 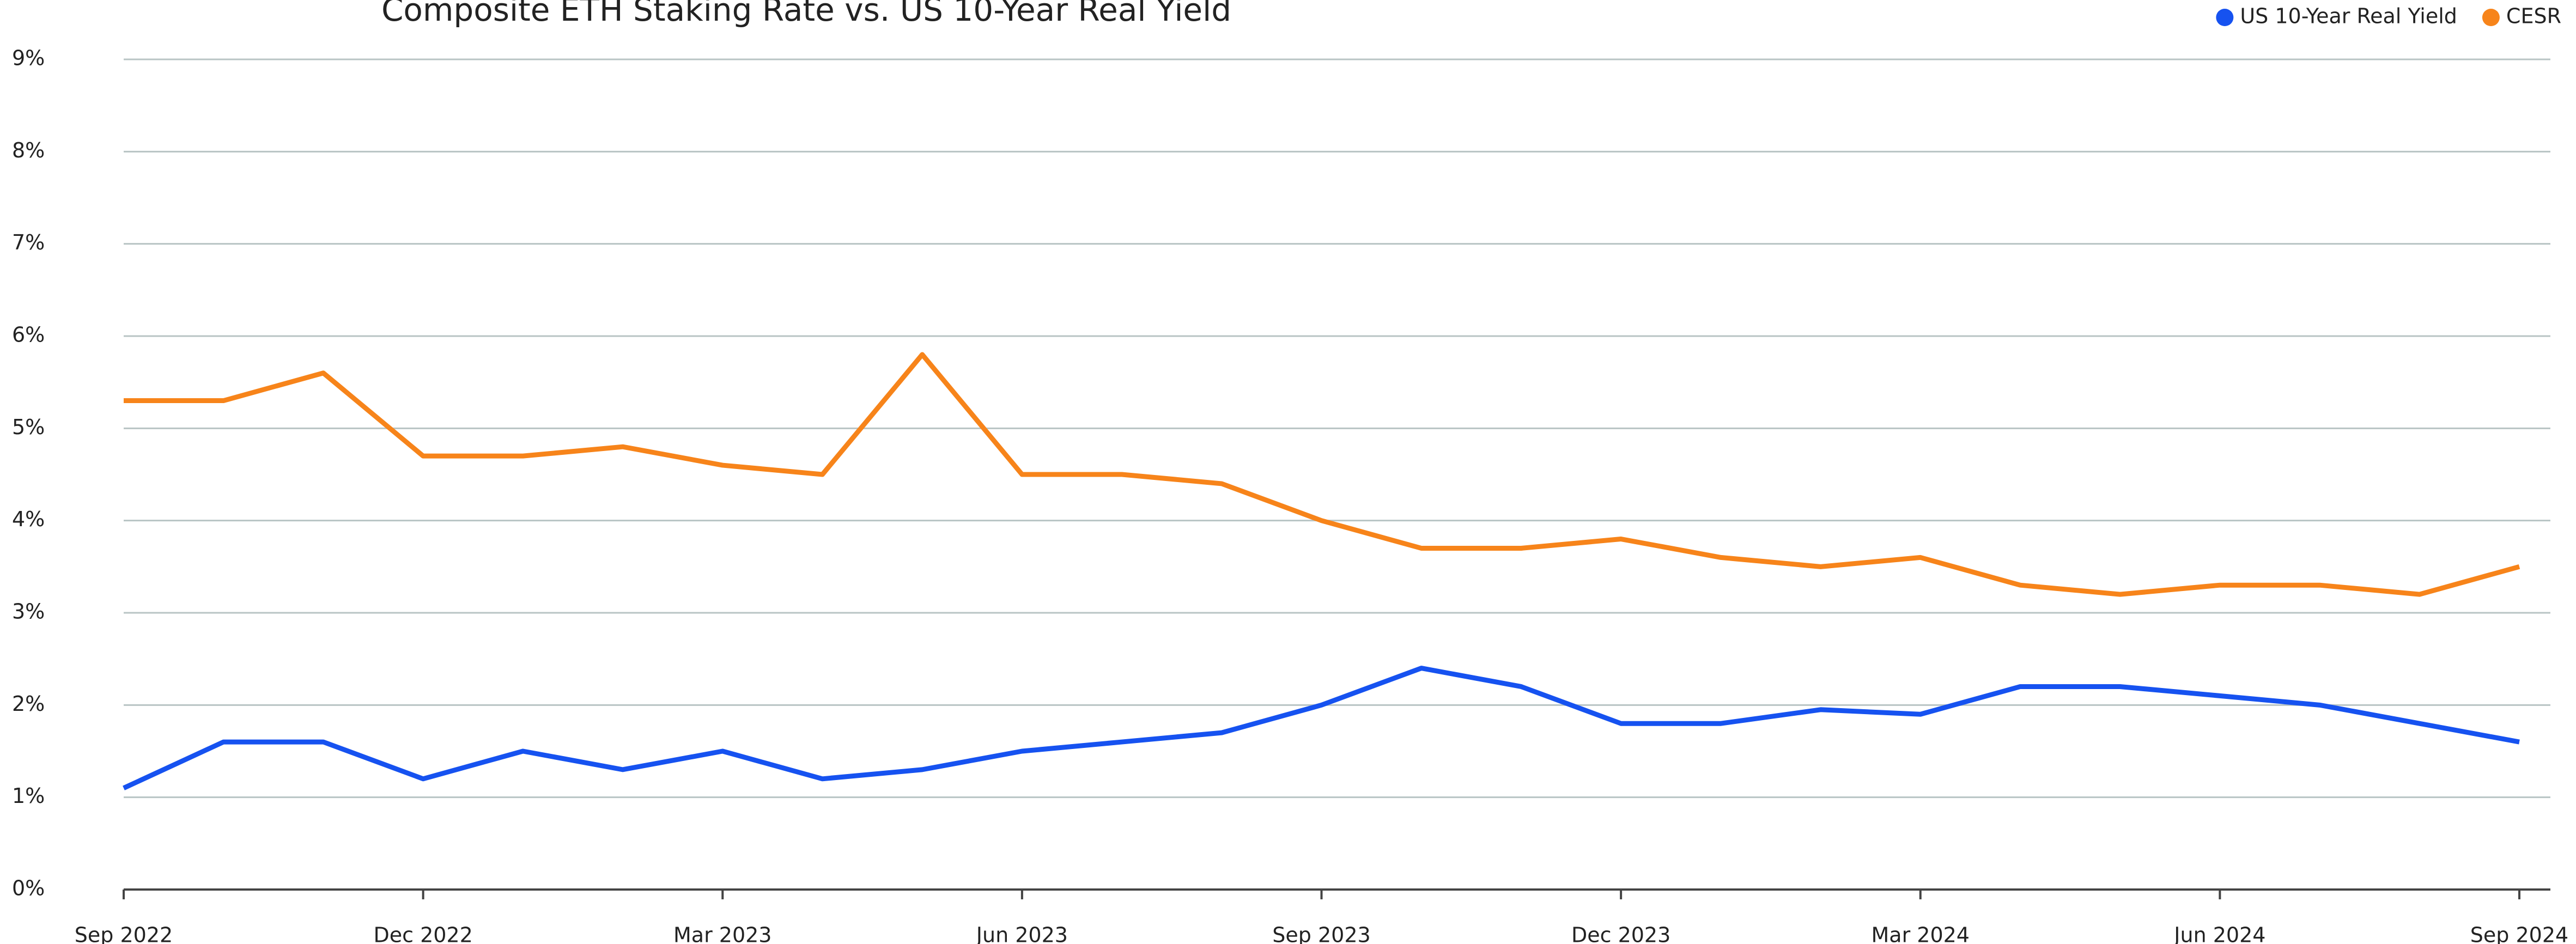 I want to click on series-line, so click(x=1321, y=728).